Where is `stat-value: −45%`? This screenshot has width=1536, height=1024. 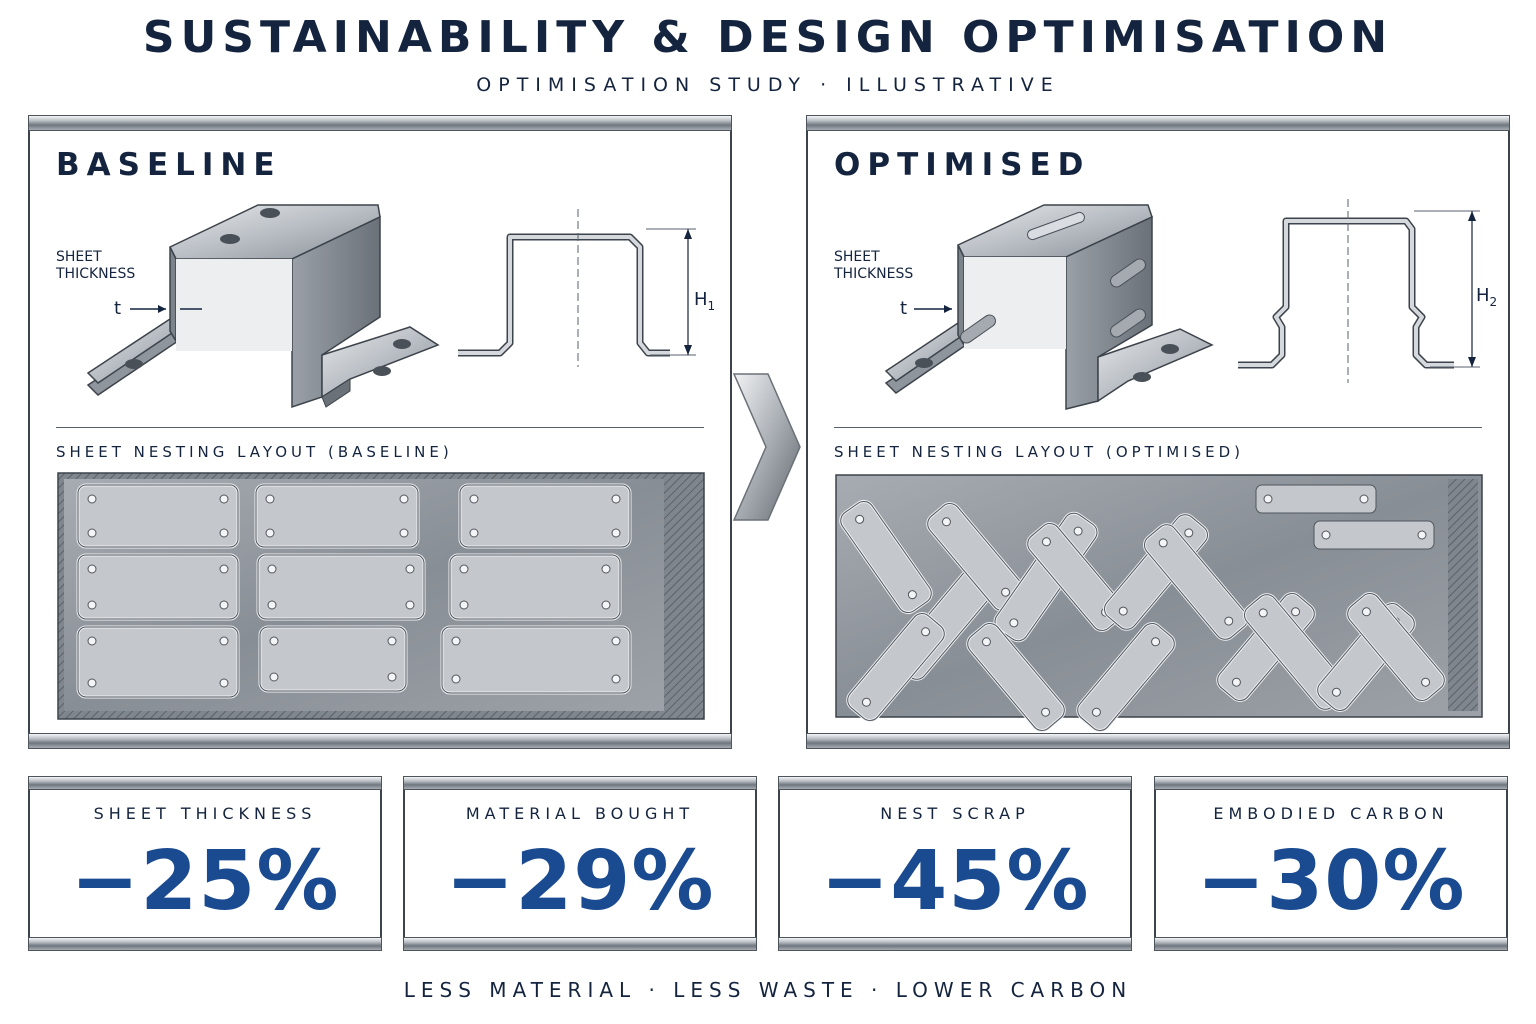
stat-value: −45% is located at coordinates (955, 881).